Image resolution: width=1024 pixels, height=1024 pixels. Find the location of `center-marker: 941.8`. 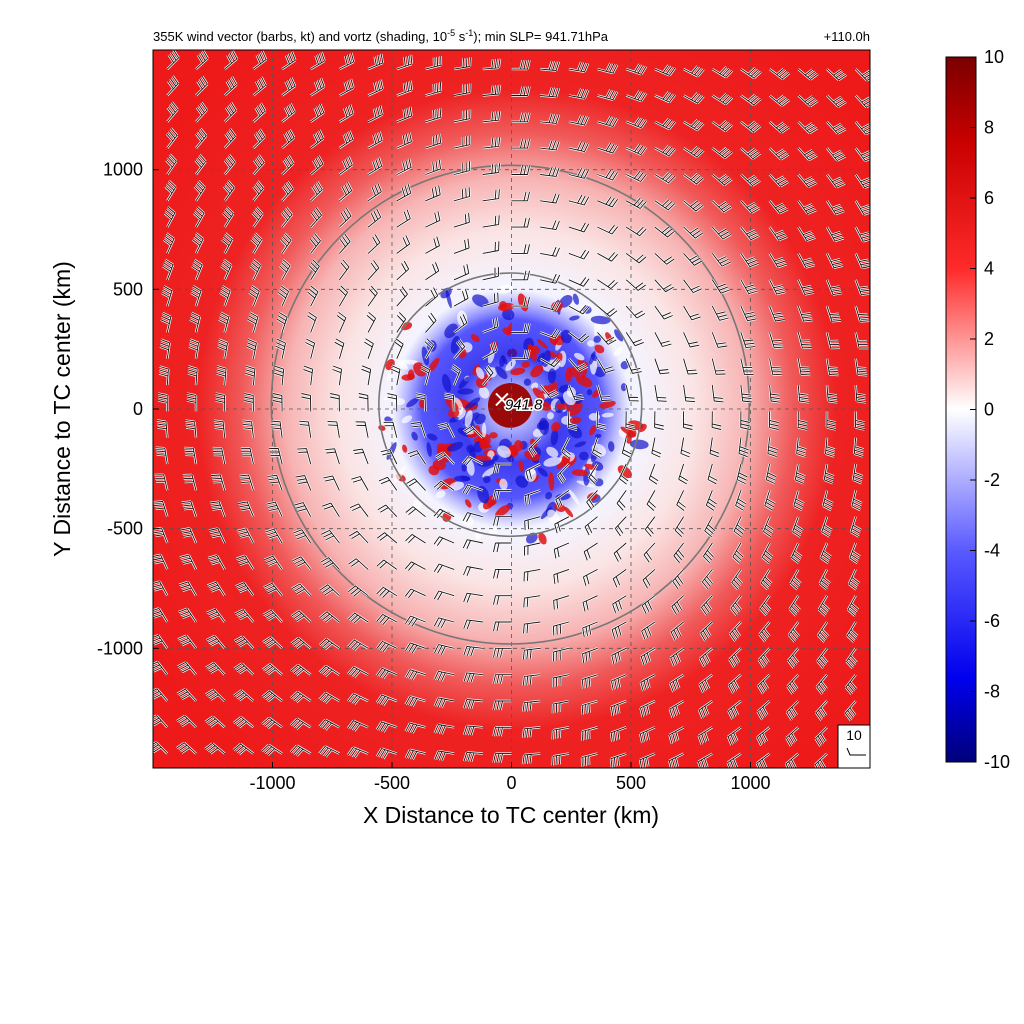

center-marker: 941.8 is located at coordinates (520, 403).